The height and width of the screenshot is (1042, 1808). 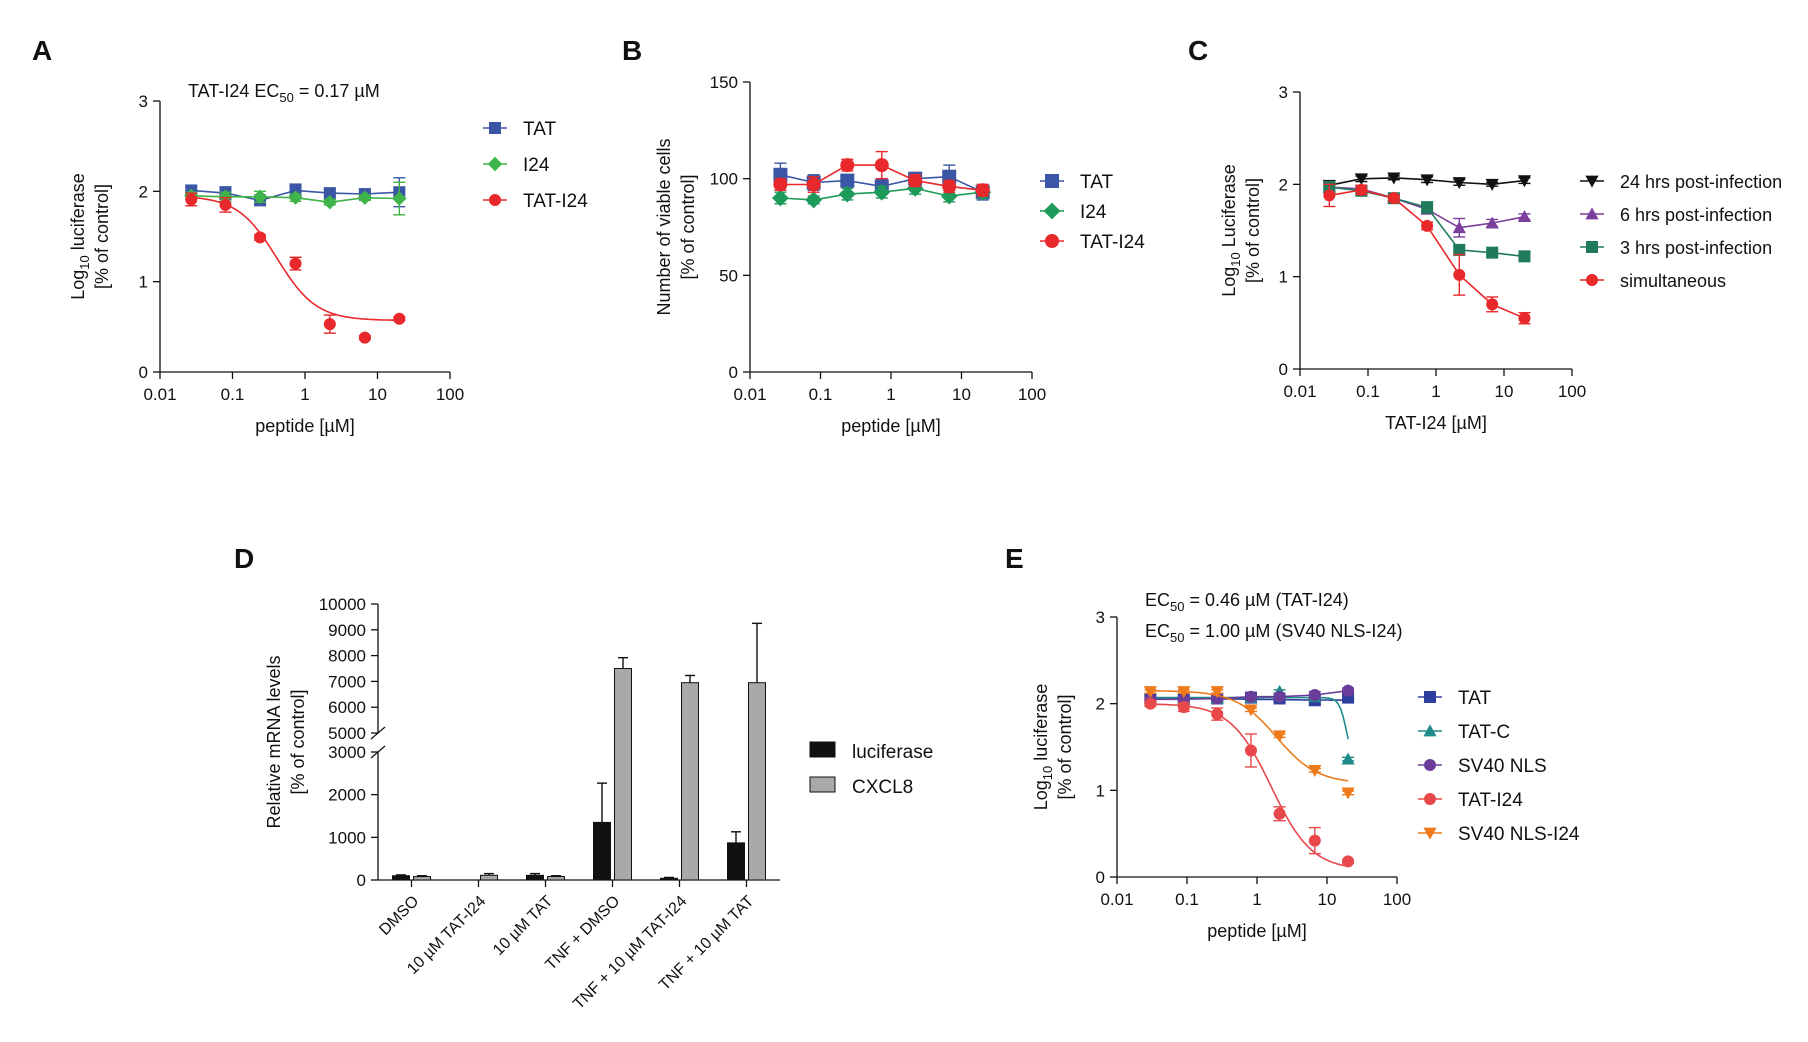 What do you see at coordinates (724, 82) in the screenshot?
I see `y-tick-label: 150` at bounding box center [724, 82].